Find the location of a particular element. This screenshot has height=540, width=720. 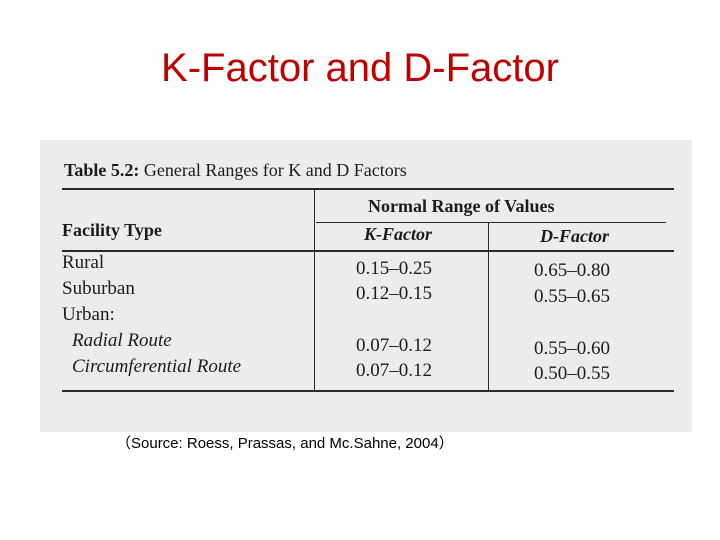

normal-range-header: Normal Range of Values is located at coordinates (461, 206).